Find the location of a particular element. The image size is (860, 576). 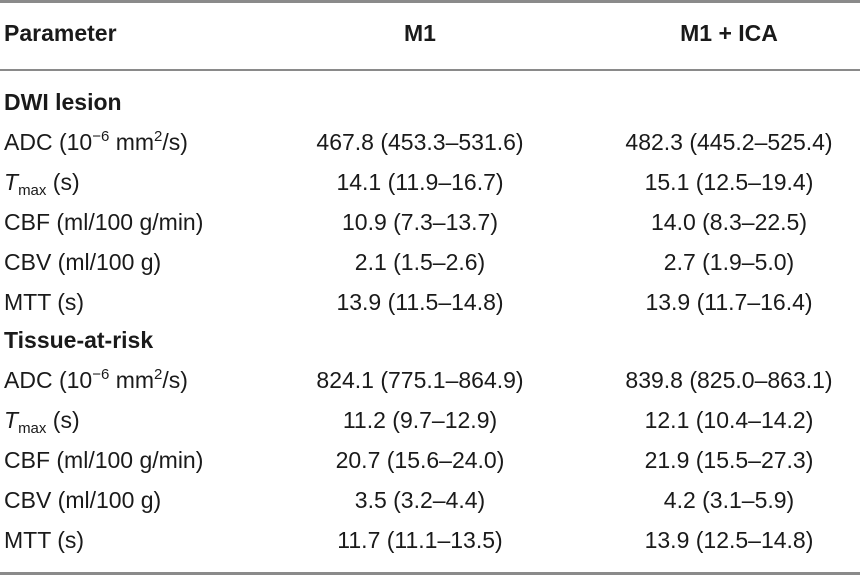

header-parameter: Parameter is located at coordinates (60, 33).